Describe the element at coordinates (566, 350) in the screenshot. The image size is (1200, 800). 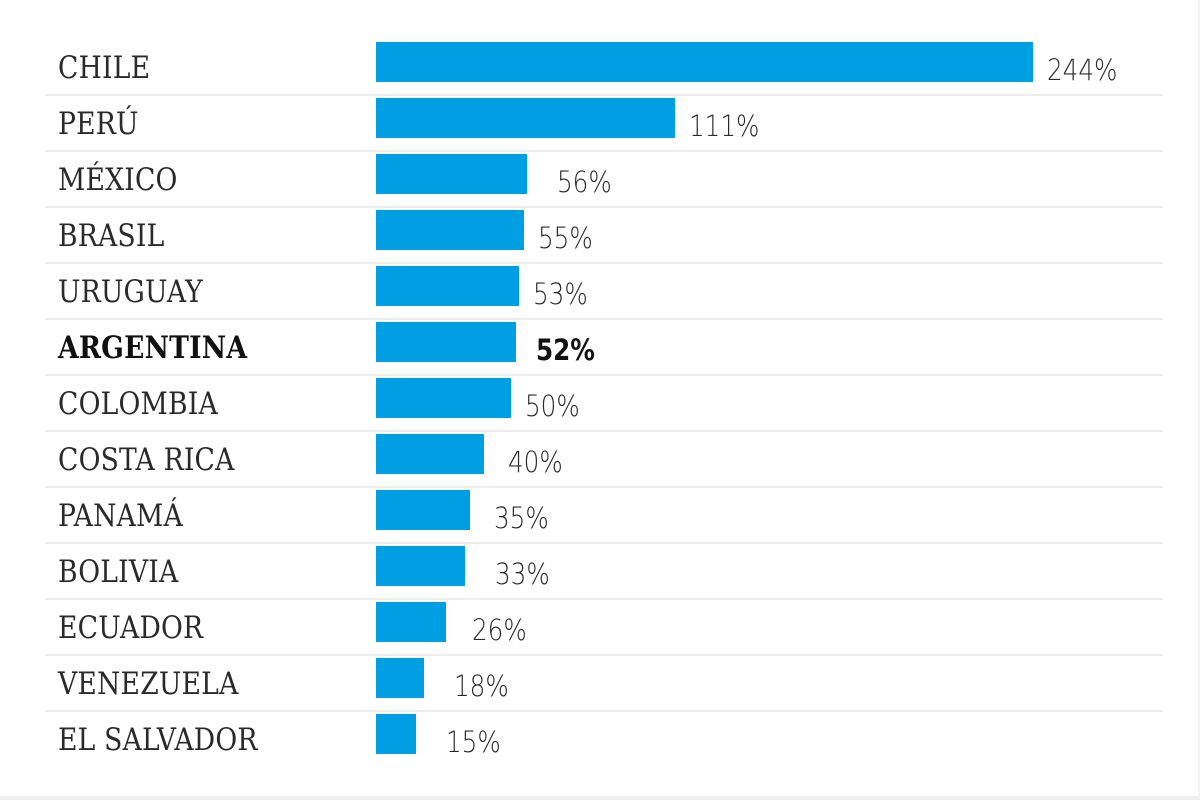
I see `value-label: 52%` at that location.